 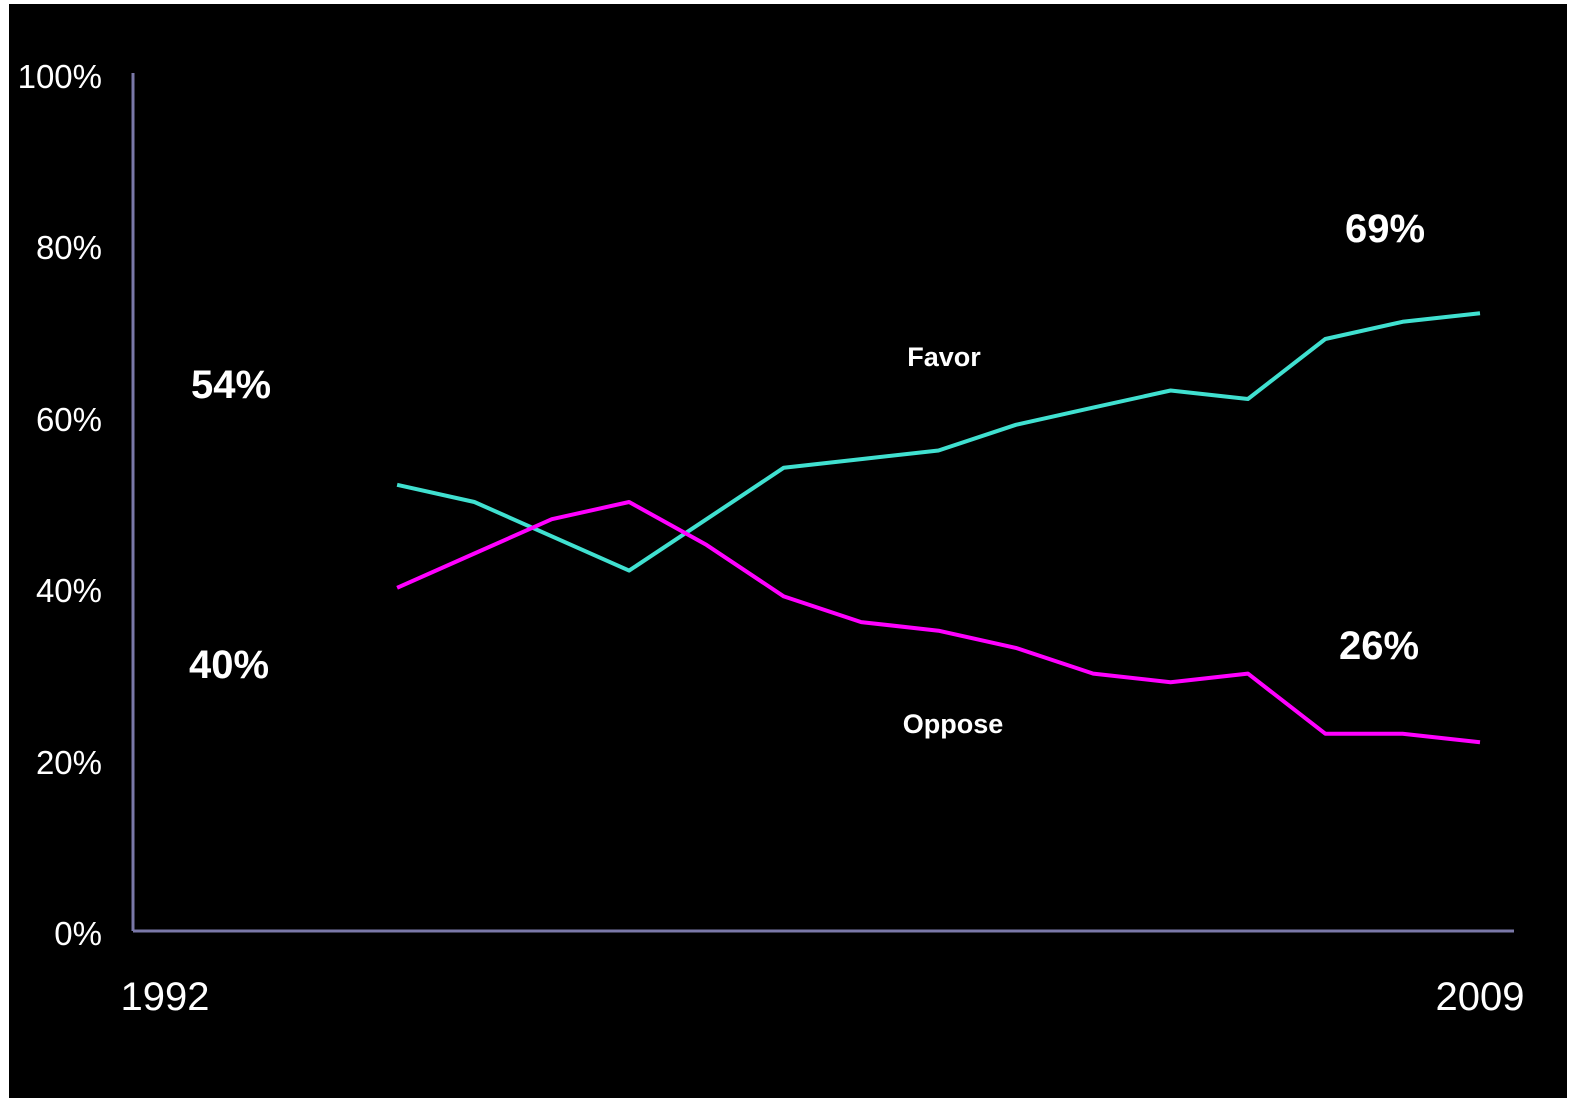 What do you see at coordinates (231, 385) in the screenshot?
I see `annotation-favor-start: 54%` at bounding box center [231, 385].